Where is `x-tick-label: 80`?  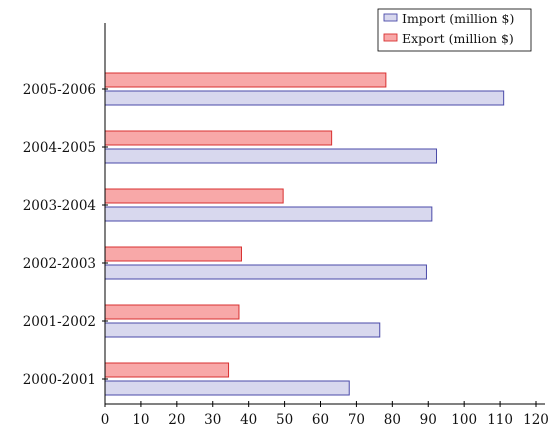 x-tick-label: 80 is located at coordinates (392, 420).